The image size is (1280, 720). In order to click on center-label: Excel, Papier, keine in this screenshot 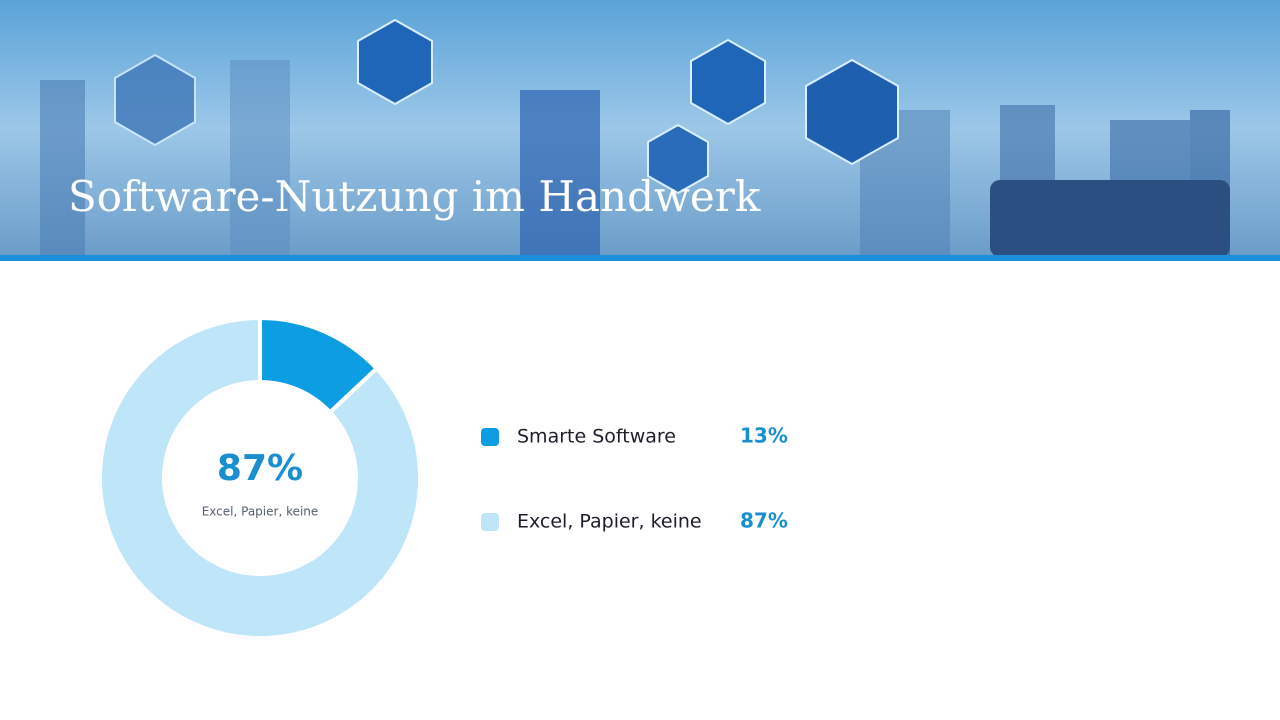, I will do `click(260, 512)`.